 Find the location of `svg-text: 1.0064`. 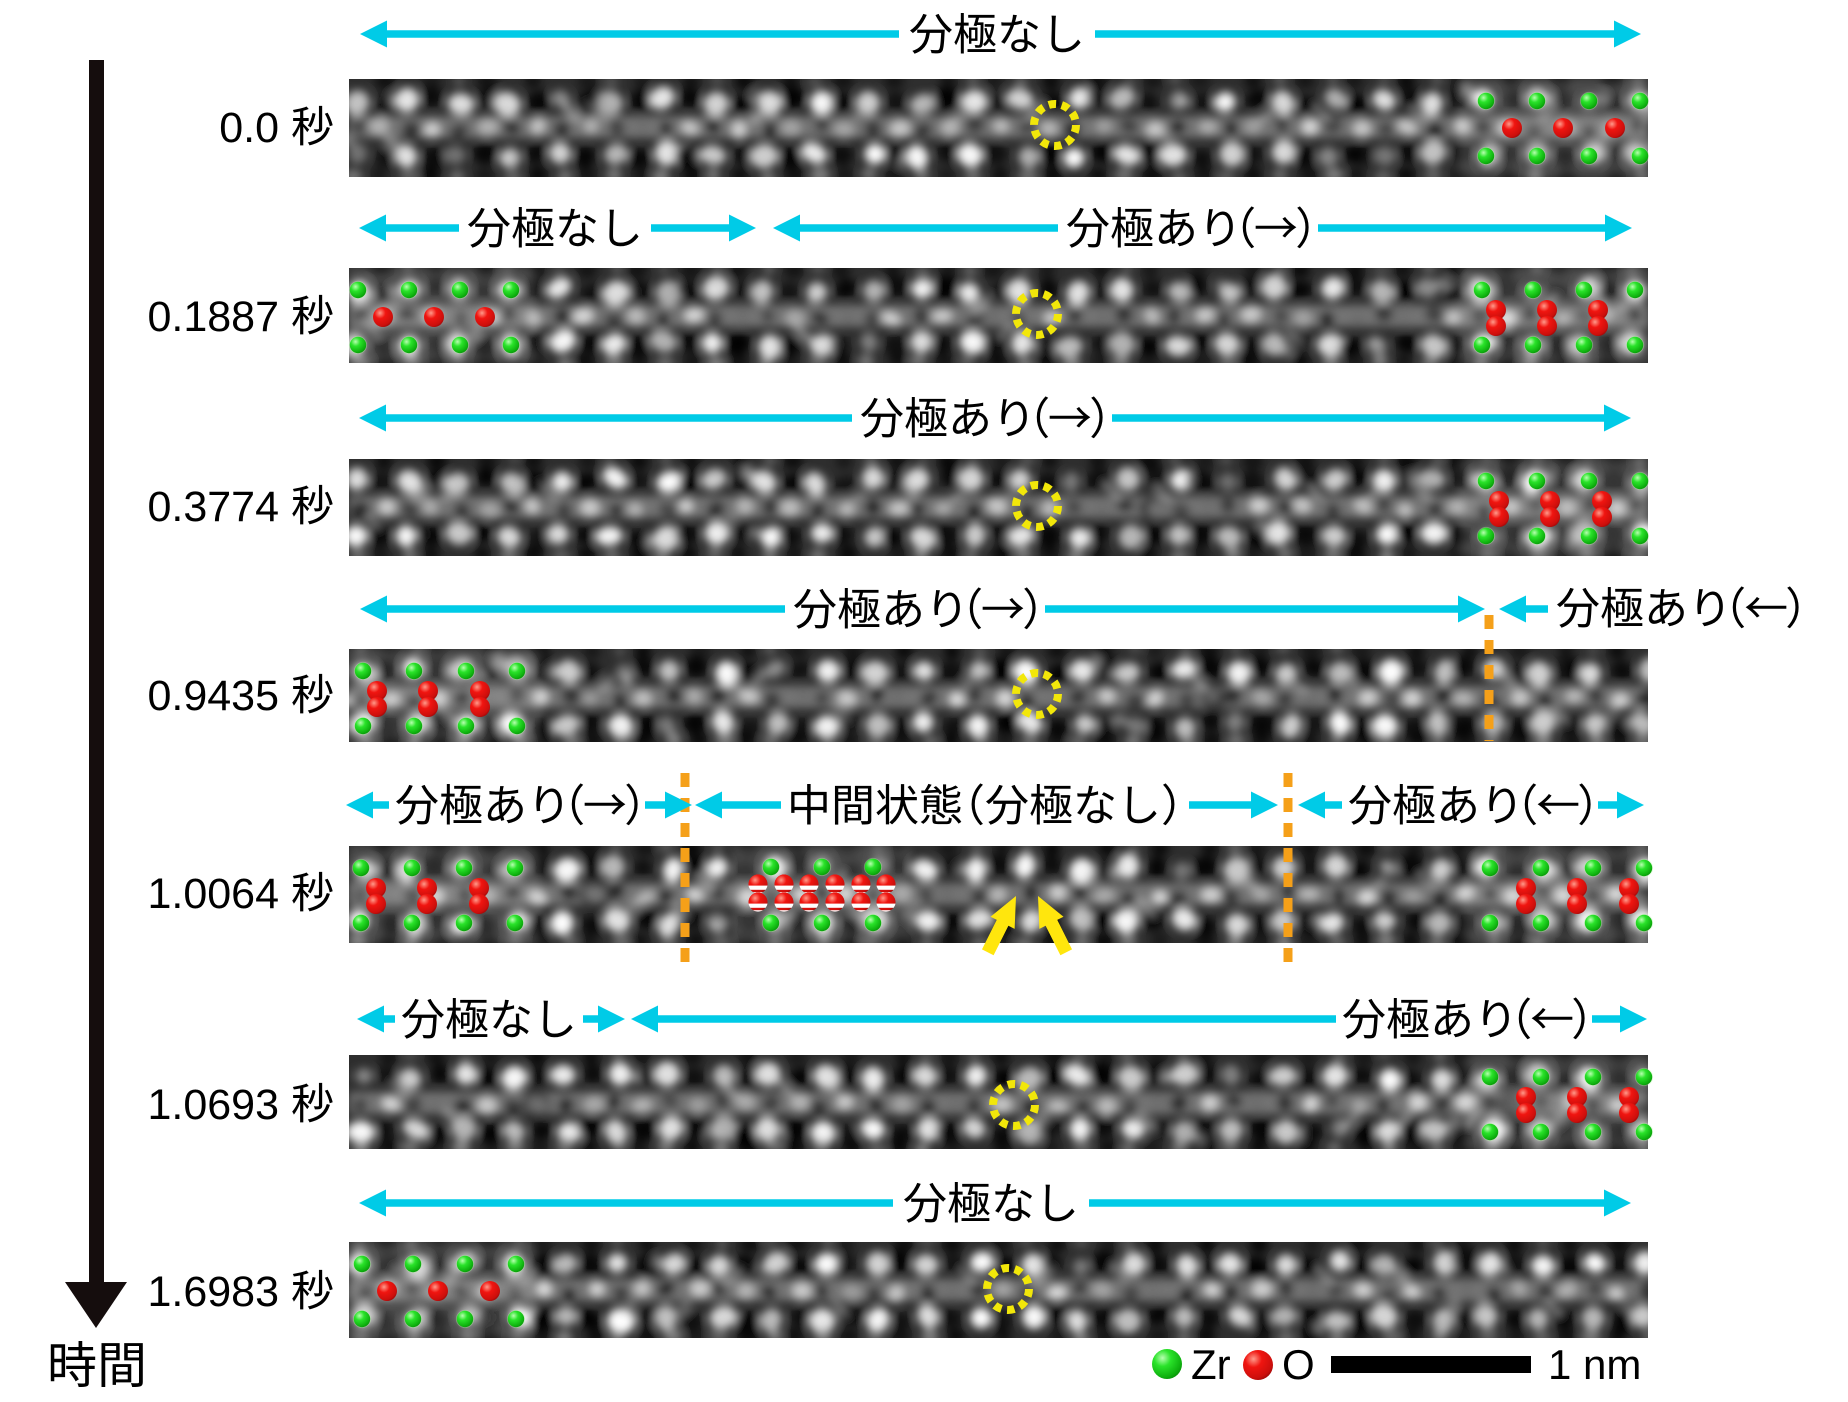

svg-text: 1.0064 is located at coordinates (213, 894).